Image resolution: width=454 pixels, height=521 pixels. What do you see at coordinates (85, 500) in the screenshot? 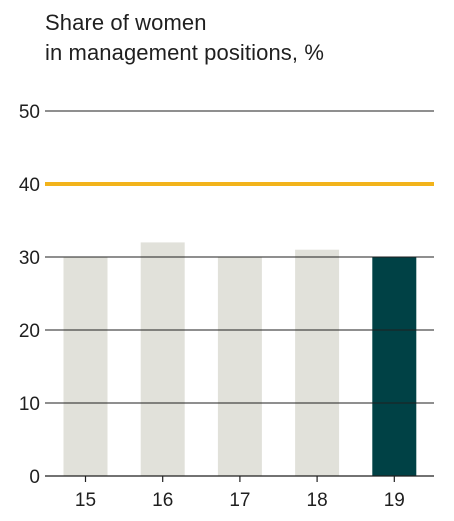
I see `x-tick-label-15: 15` at bounding box center [85, 500].